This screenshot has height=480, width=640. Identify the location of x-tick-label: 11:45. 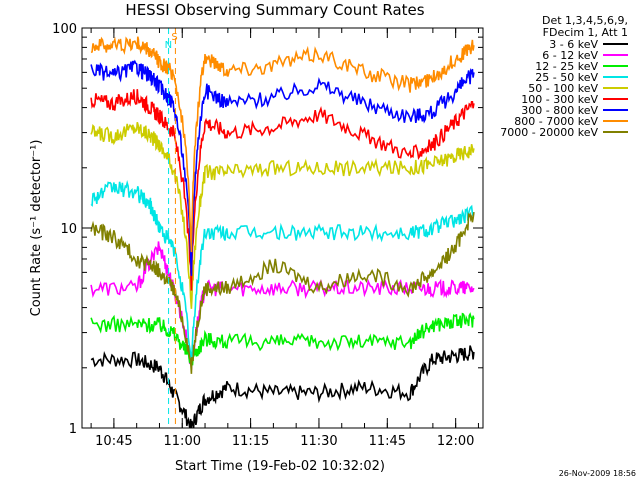
(387, 441).